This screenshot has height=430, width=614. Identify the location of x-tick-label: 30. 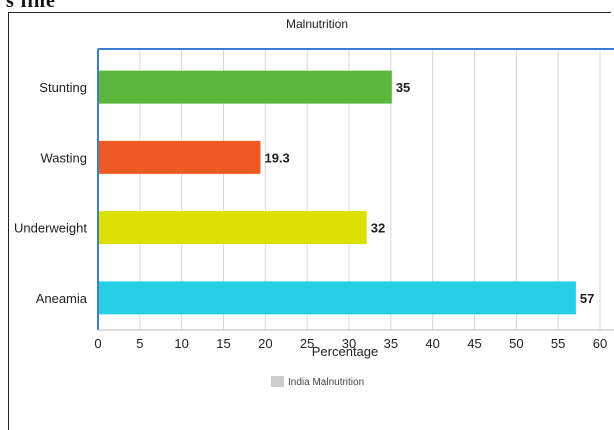
(349, 343).